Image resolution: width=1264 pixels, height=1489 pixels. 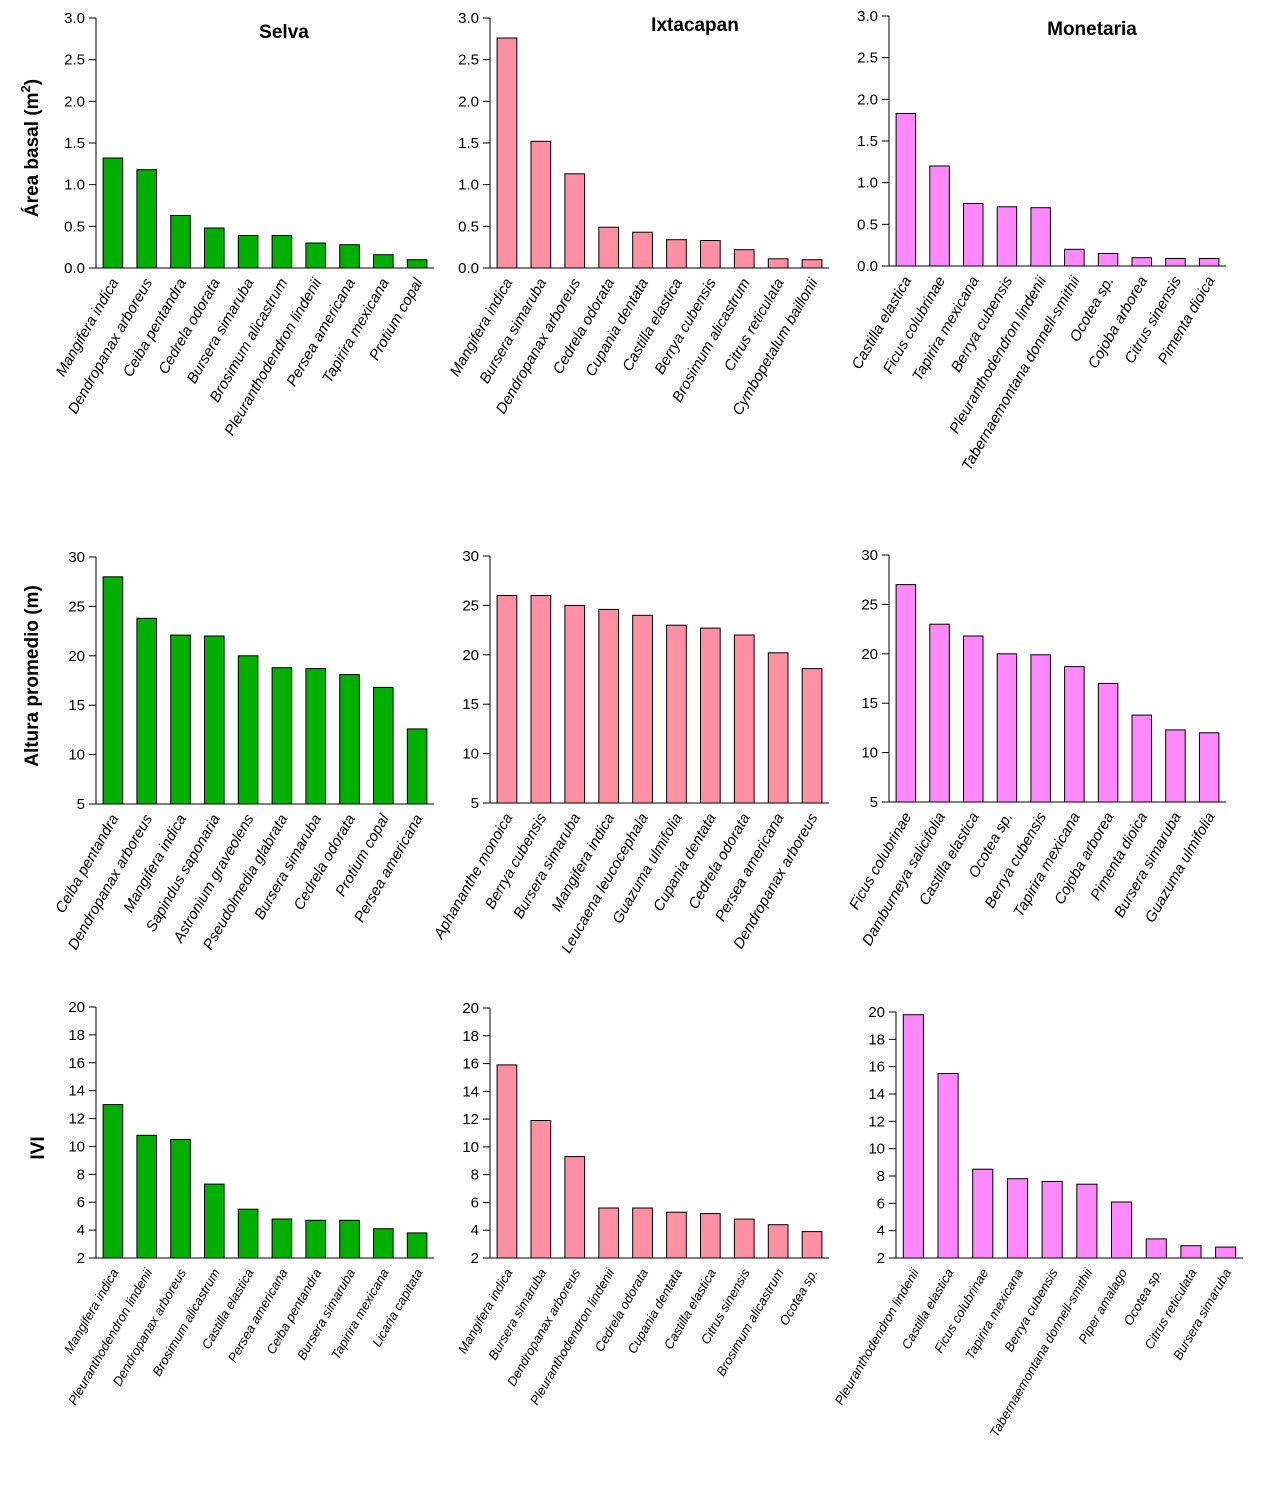 I want to click on title-monetaria: Monetaria, so click(x=1092, y=29).